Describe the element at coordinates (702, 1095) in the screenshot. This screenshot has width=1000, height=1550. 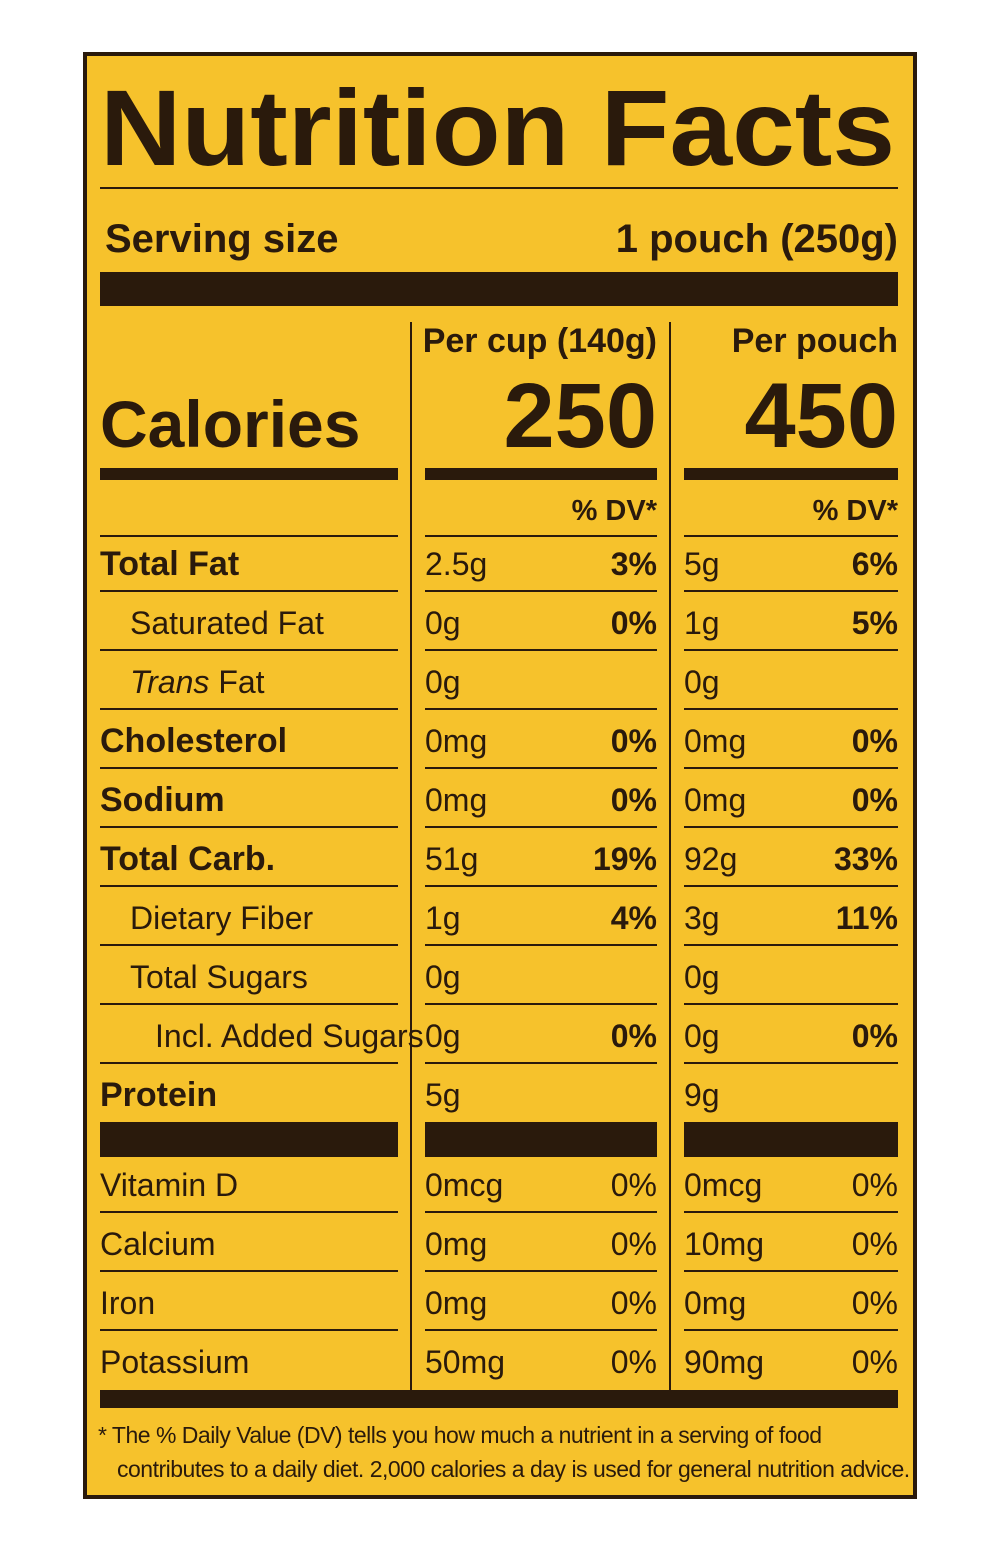
I see `amount: 9g` at that location.